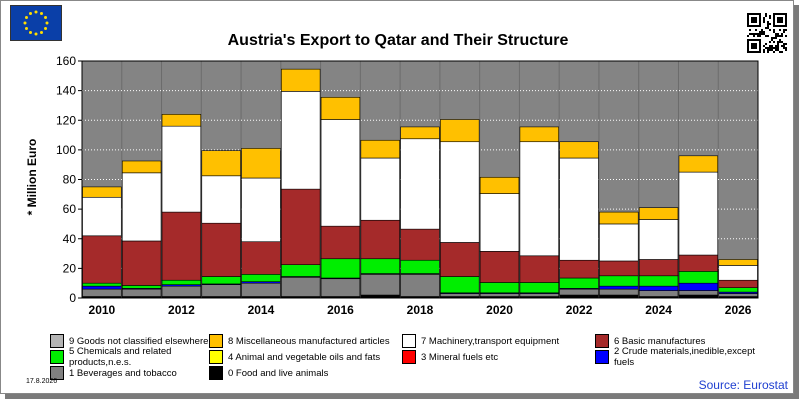 This screenshot has height=400, width=800. I want to click on y-tick-label: 140, so click(66, 91).